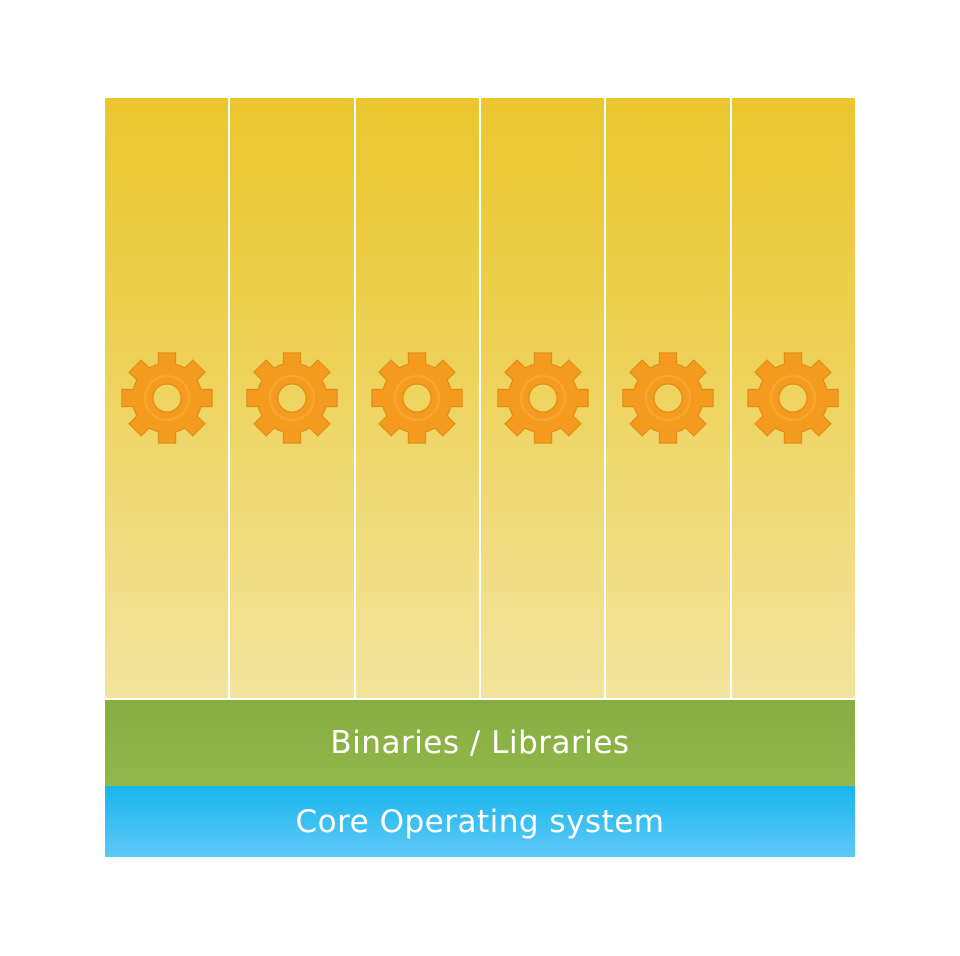 Image resolution: width=960 pixels, height=956 pixels. I want to click on libraries-layer-label: Binaries / Libraries, so click(480, 743).